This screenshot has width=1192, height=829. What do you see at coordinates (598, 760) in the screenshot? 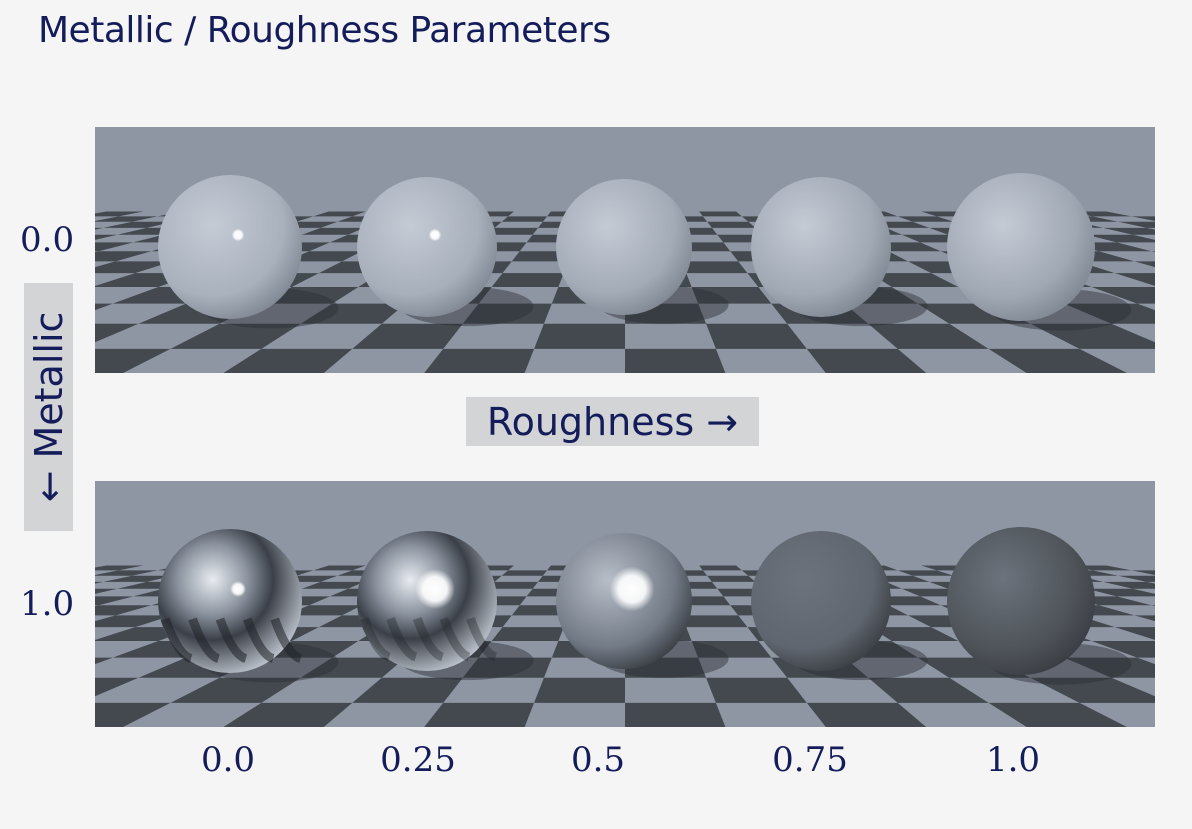
I see `roughness-value-2: 0.5` at bounding box center [598, 760].